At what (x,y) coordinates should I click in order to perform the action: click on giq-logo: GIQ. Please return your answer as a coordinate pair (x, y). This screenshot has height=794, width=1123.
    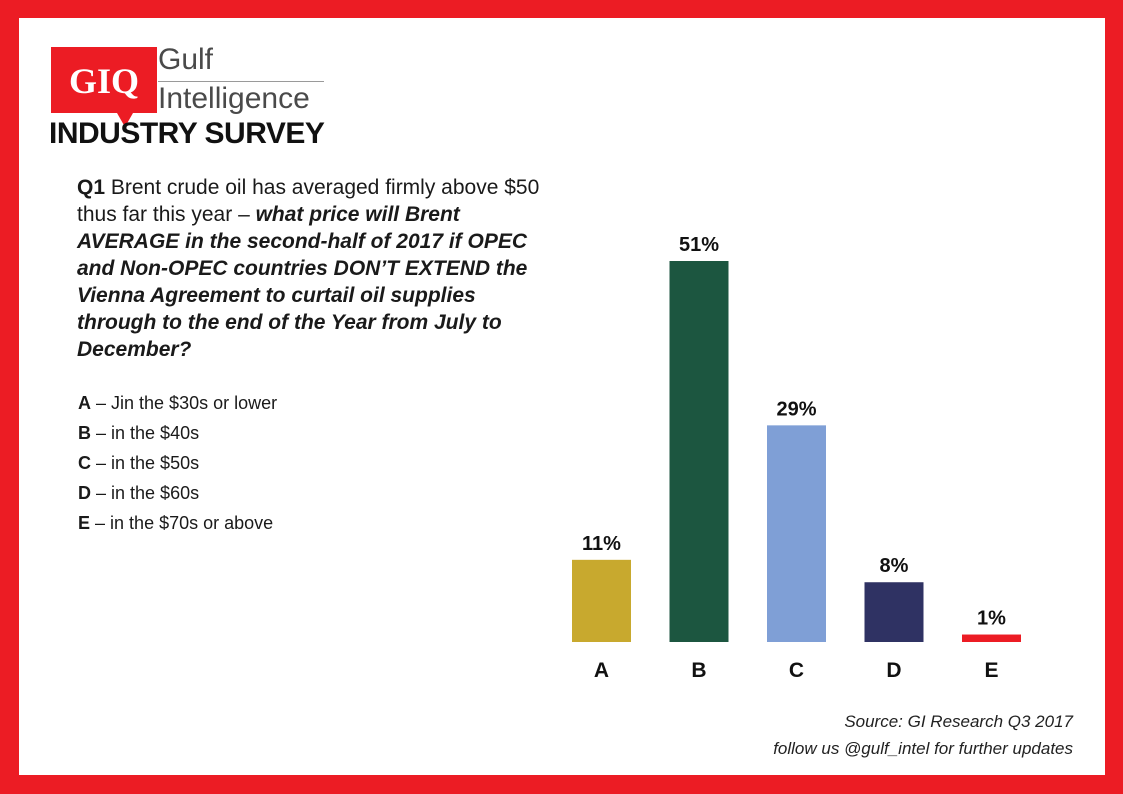
    Looking at the image, I should click on (104, 87).